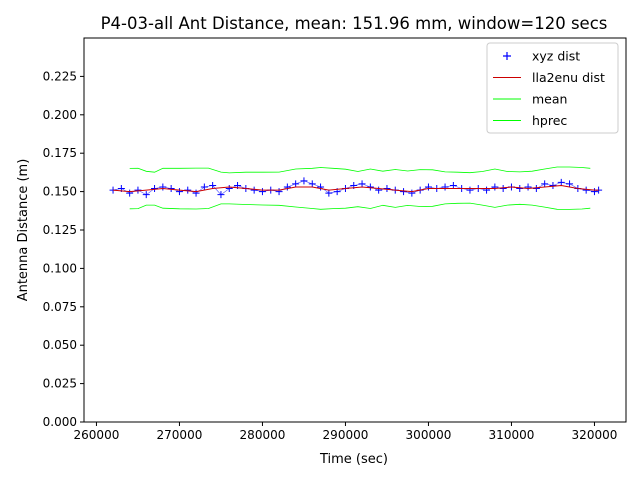 This screenshot has height=484, width=640. What do you see at coordinates (549, 120) in the screenshot?
I see `legend-label: hprec` at bounding box center [549, 120].